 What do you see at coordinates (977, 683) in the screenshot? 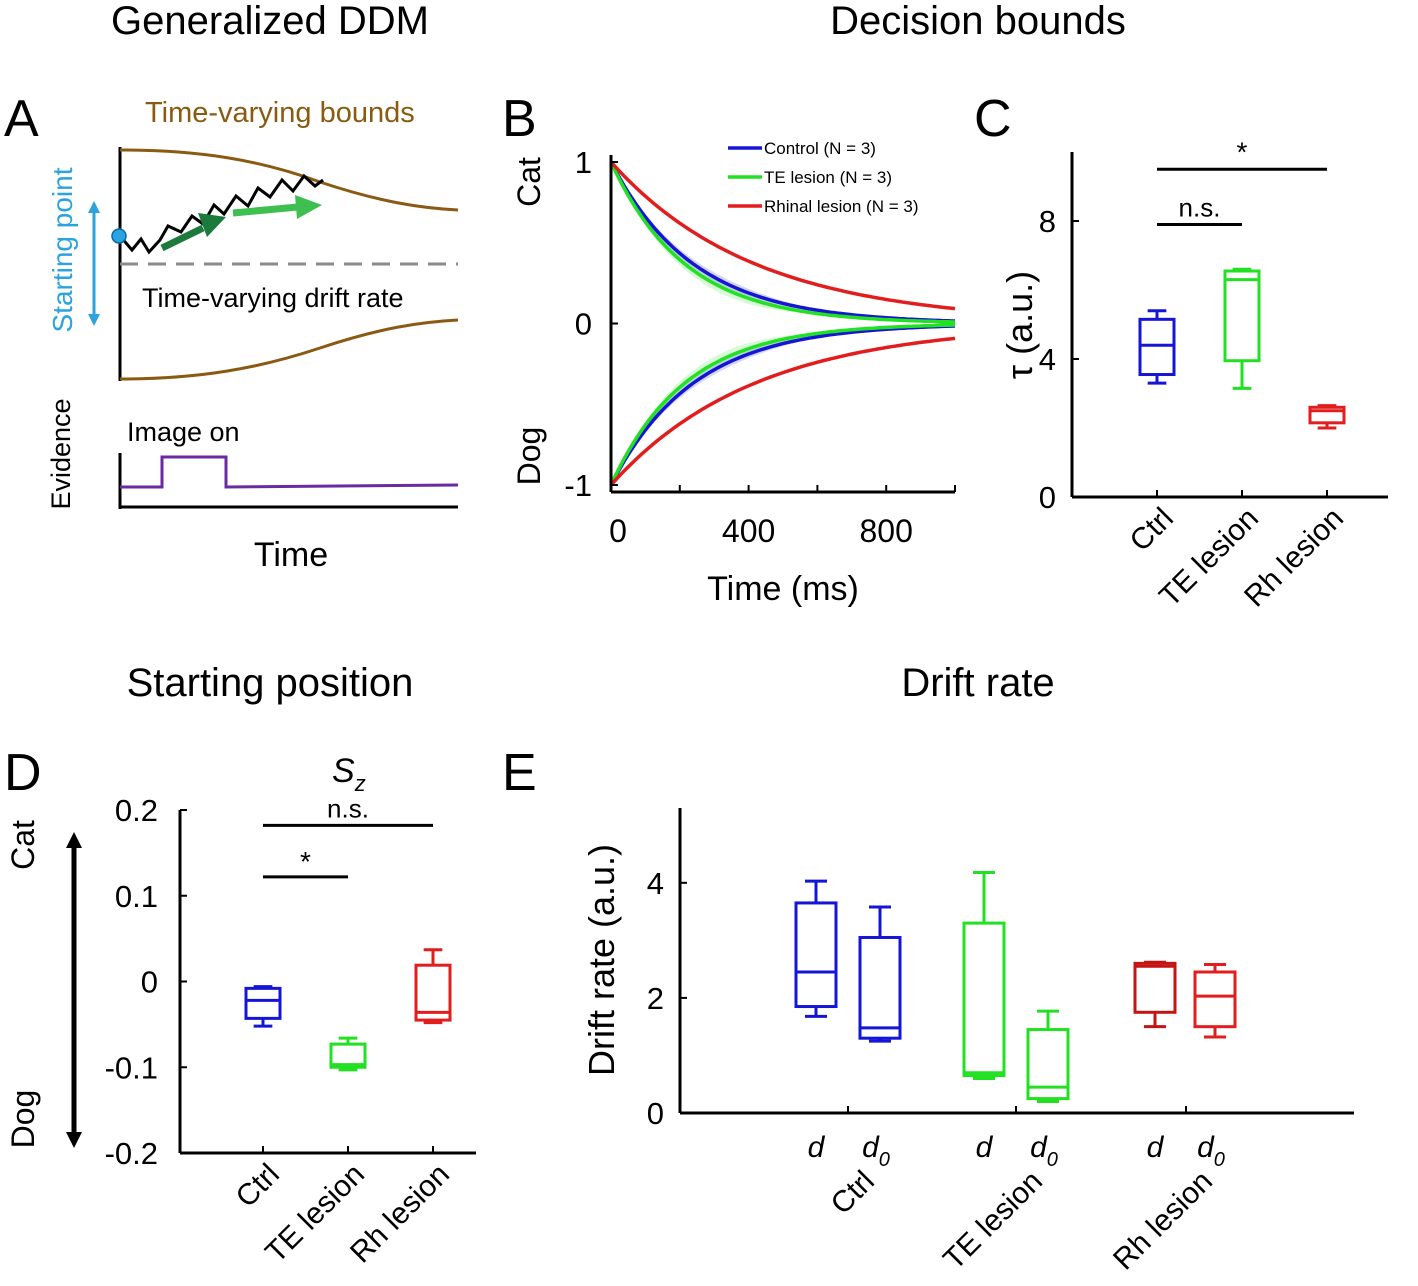
I see `title-drift-rate: Drift rate` at bounding box center [977, 683].